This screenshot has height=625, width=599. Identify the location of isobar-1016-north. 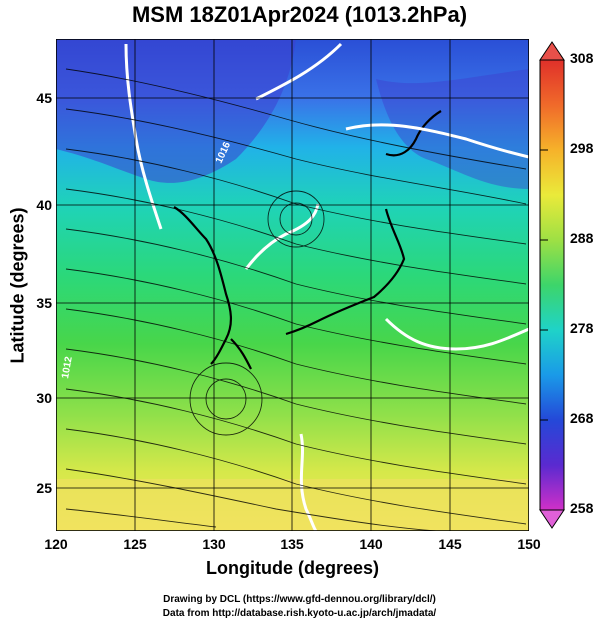
(299, 71).